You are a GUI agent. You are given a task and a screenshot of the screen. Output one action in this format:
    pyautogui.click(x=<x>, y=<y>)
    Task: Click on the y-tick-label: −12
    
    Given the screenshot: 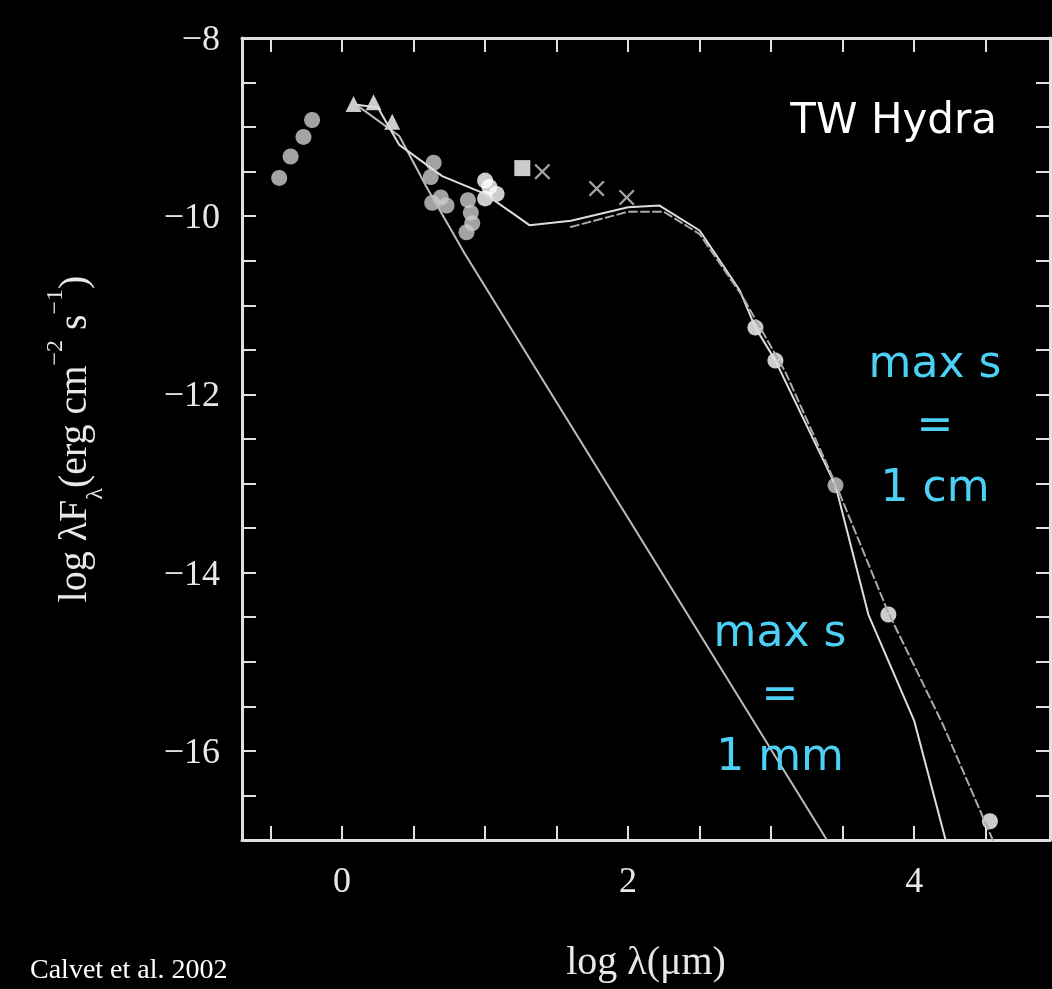 What is the action you would take?
    pyautogui.click(x=191, y=394)
    